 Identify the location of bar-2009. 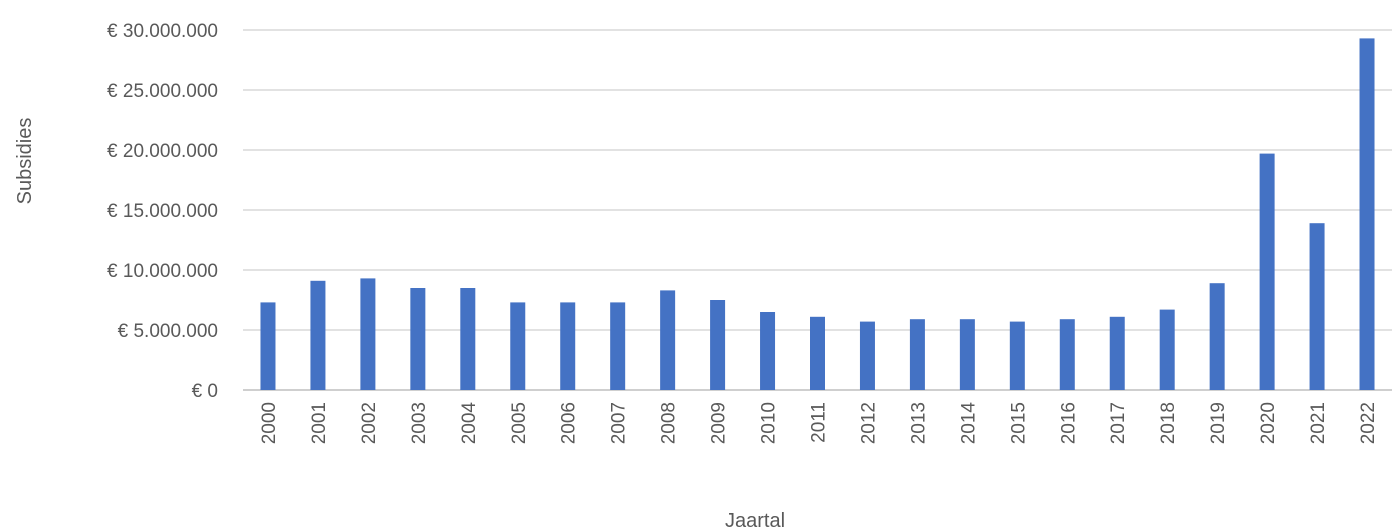
(718, 345).